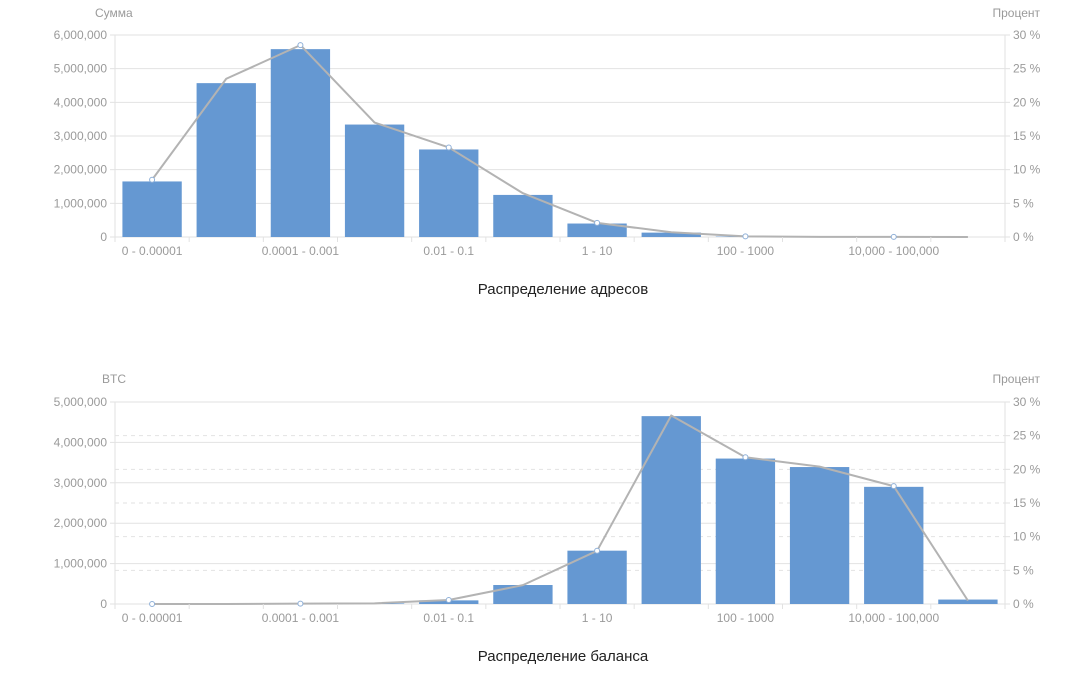 The height and width of the screenshot is (677, 1080). I want to click on chart-caption: Распределение баланса, so click(563, 656).